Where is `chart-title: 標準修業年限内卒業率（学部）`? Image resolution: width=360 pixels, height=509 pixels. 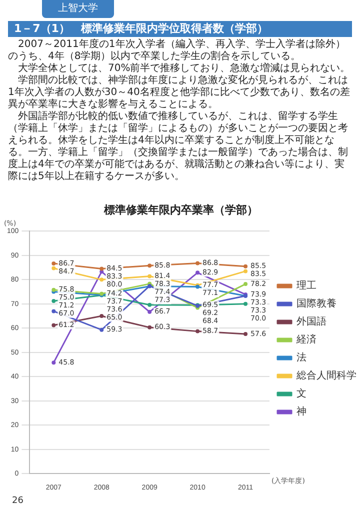
chart-title: 標準修業年限内卒業率（学部） is located at coordinates (180, 209).